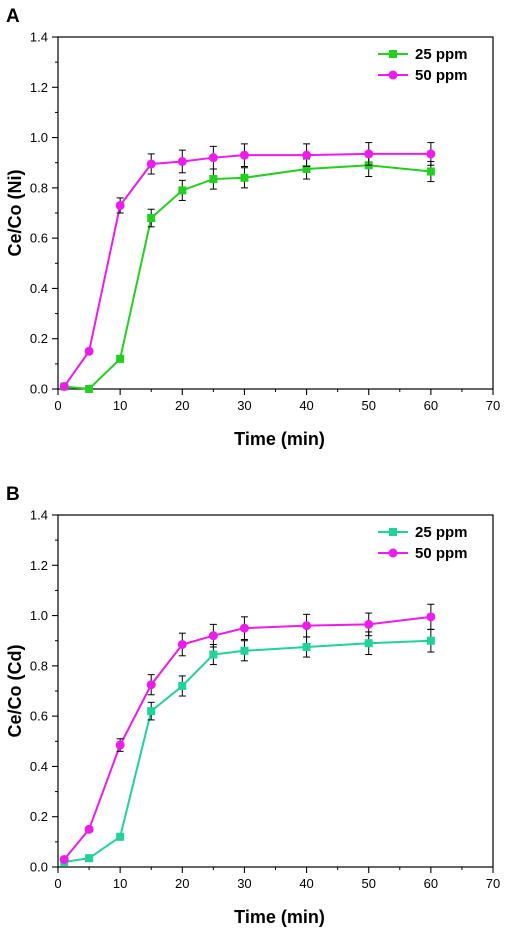  What do you see at coordinates (15, 213) in the screenshot?
I see `y-axis-label: Ce/Co (Ni)` at bounding box center [15, 213].